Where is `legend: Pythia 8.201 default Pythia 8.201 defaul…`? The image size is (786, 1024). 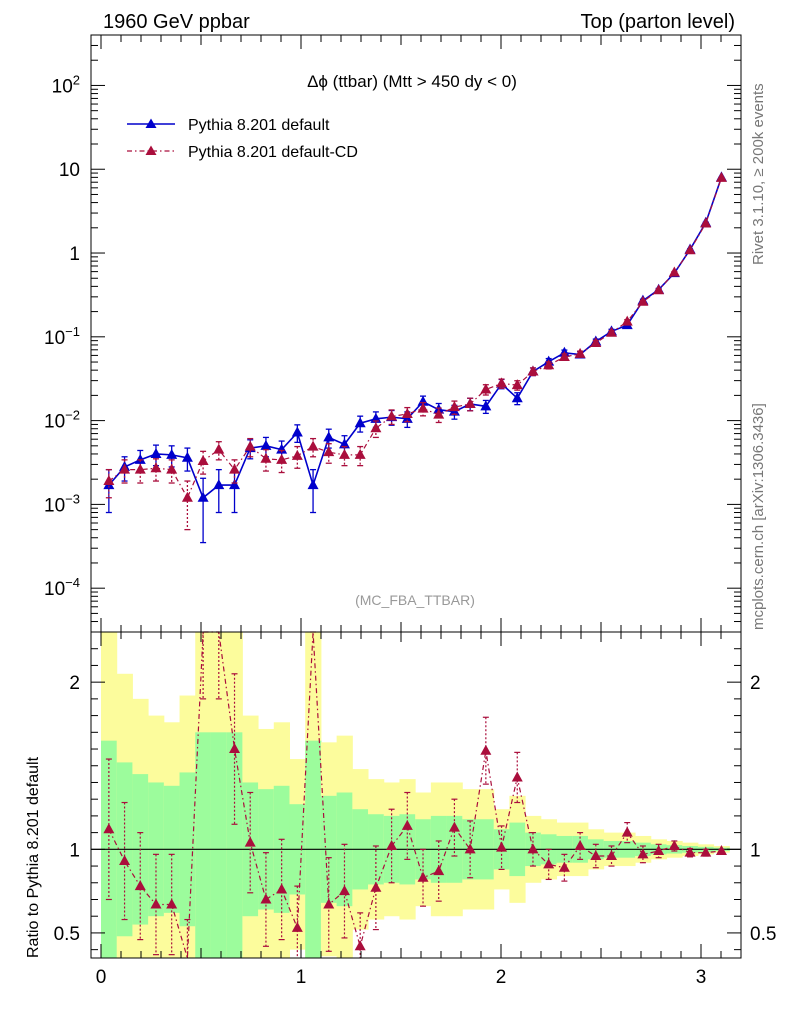 legend: Pythia 8.201 default Pythia 8.201 defaul… is located at coordinates (242, 139).